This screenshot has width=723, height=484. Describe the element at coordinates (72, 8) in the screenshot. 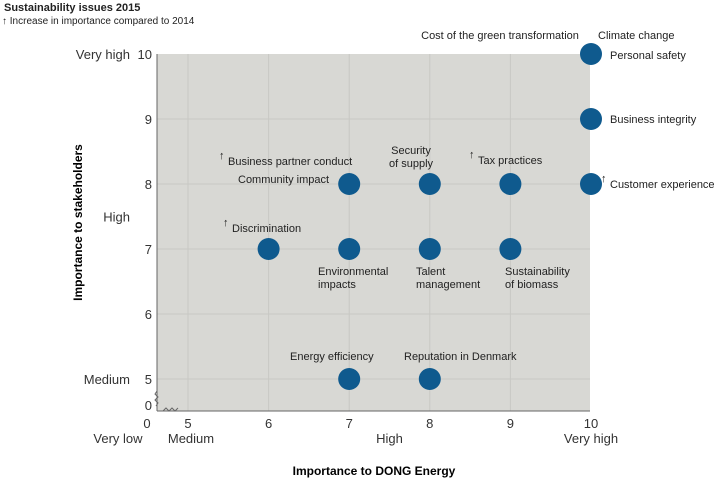

I see `chart-title: Sustainability issues 2015` at that location.